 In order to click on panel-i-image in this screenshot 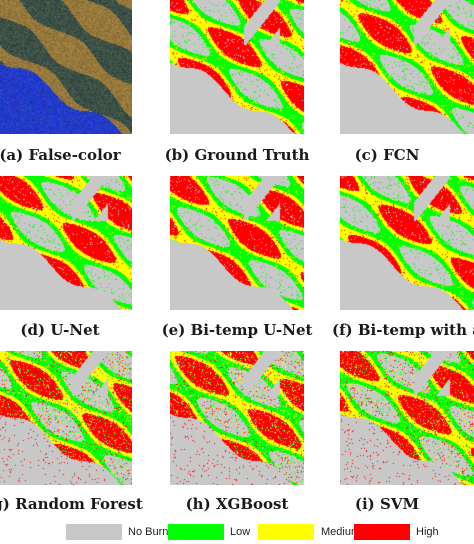, I will do `click(407, 418)`.